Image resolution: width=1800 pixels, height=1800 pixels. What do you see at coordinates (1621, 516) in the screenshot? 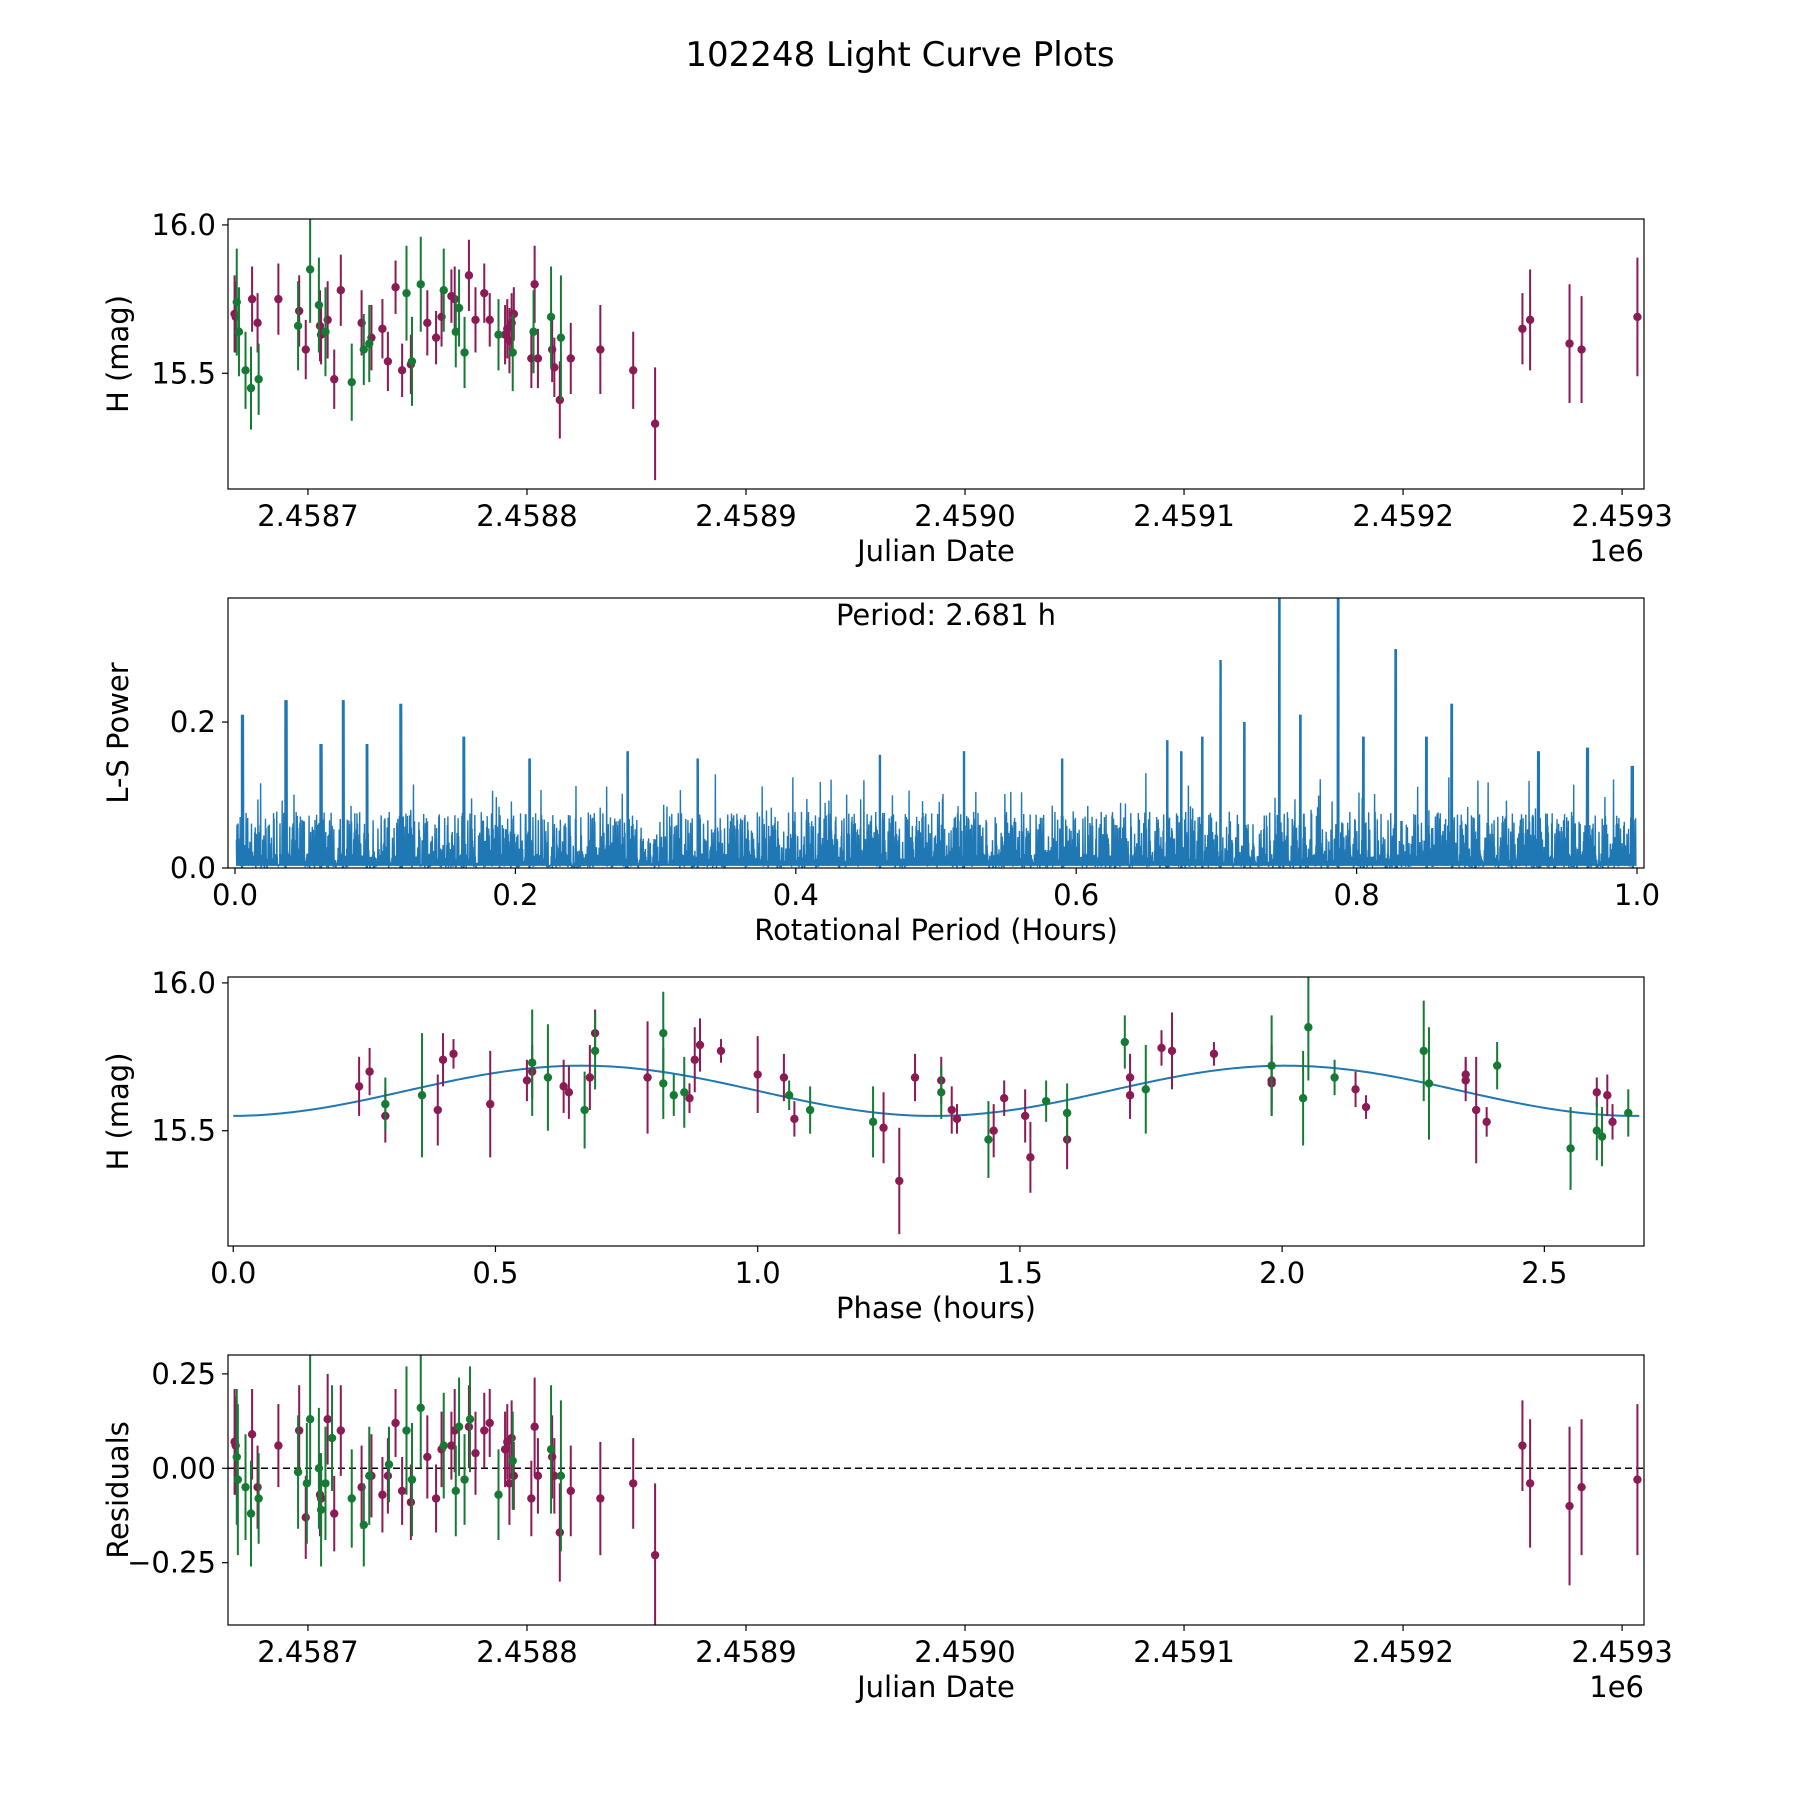
I see `x-tick-label: 2.4593` at bounding box center [1621, 516].